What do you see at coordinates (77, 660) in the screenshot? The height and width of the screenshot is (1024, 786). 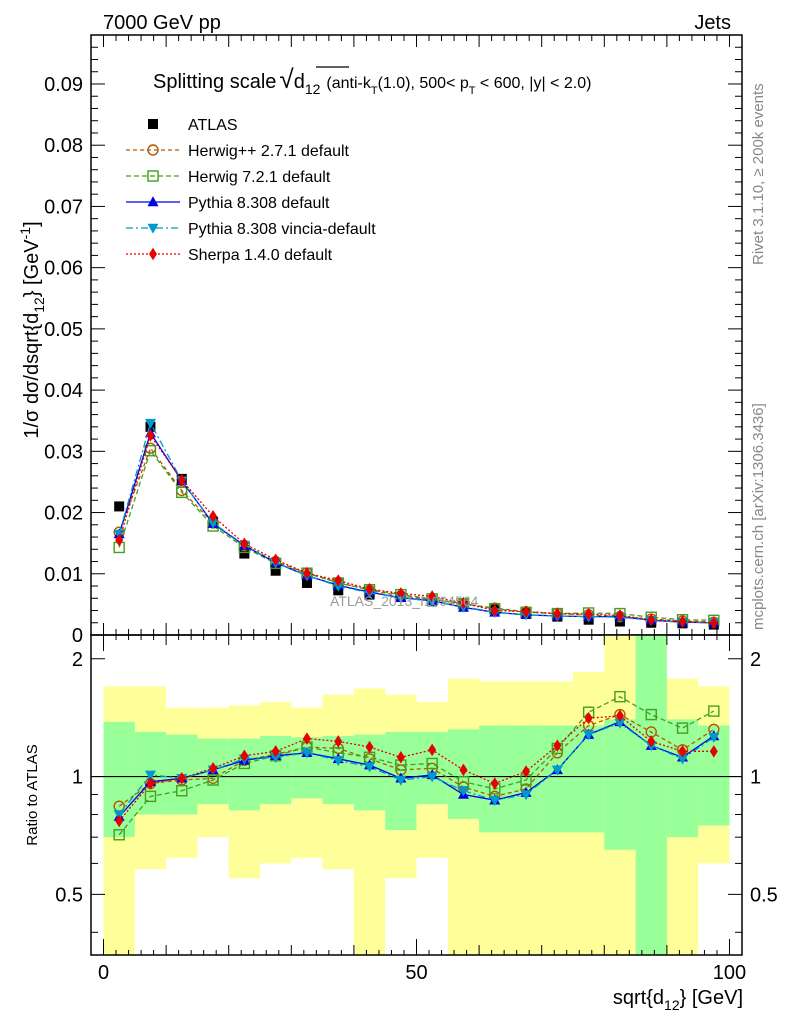 I see `ratio-y-tick-label: 2` at bounding box center [77, 660].